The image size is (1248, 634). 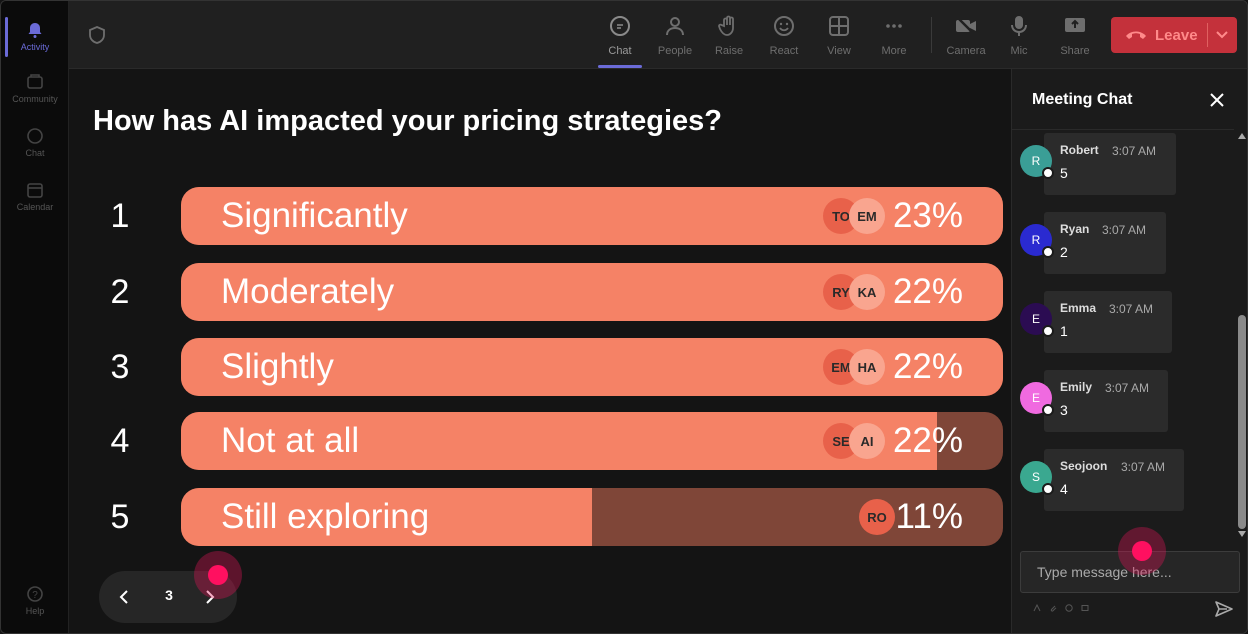 I want to click on sender-name: Emily, so click(x=1076, y=387).